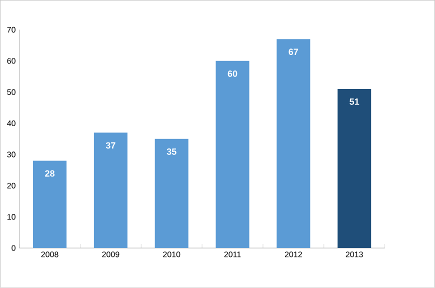  I want to click on y-tick-label: 50, so click(11, 92).